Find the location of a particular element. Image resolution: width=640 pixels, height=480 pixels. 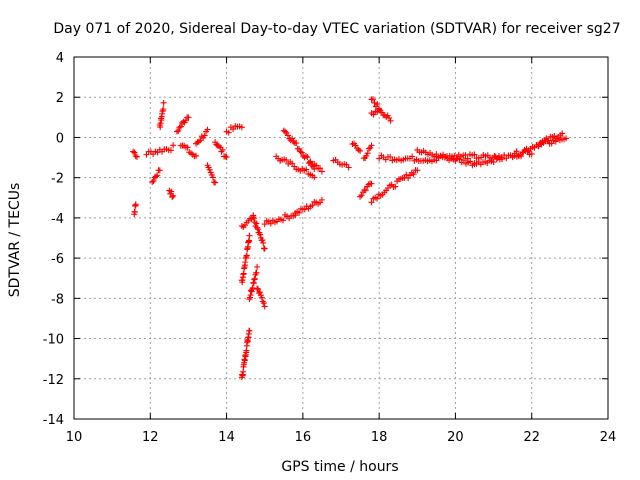

y-tick-label: -2 is located at coordinates (57, 179).